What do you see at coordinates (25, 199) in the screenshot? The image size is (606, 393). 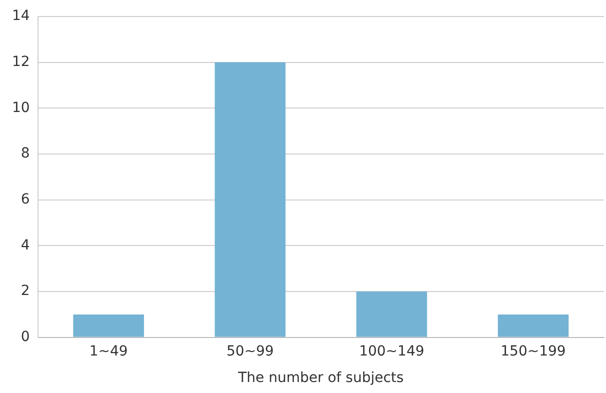 I see `y-tick-label: 6` at bounding box center [25, 199].